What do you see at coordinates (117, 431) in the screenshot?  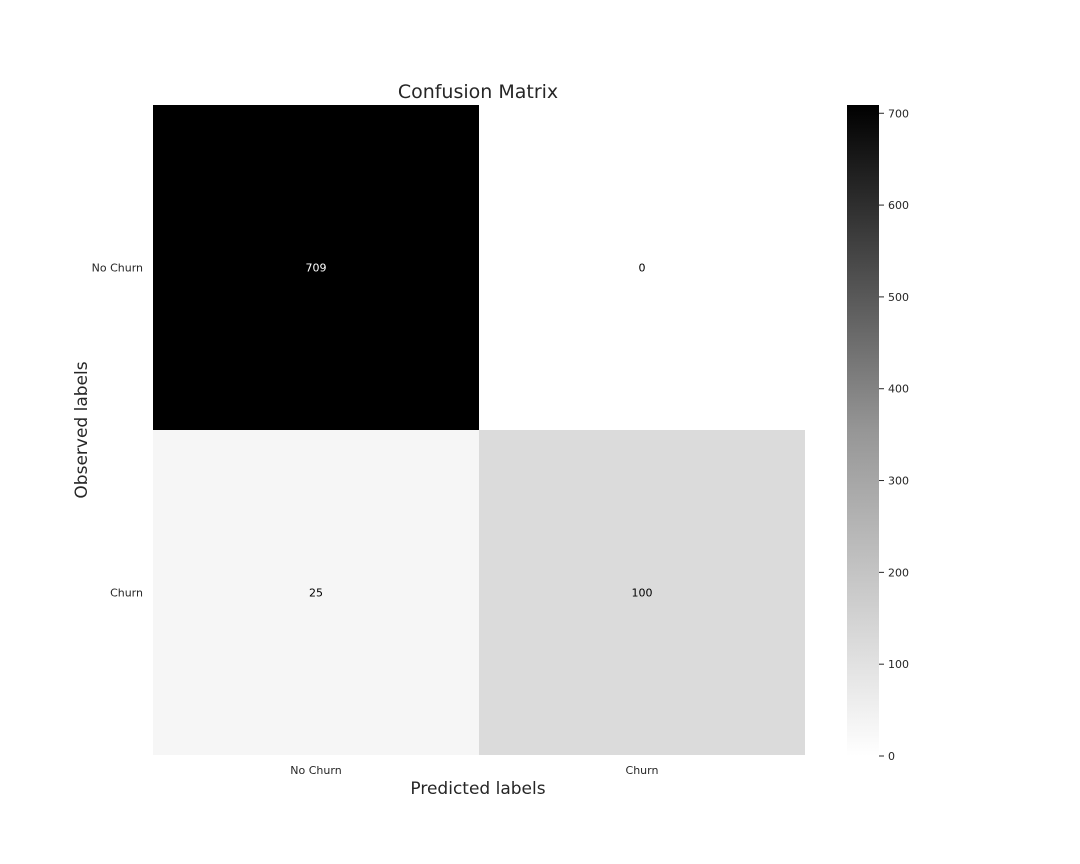 I see `y-tick-labels: No Churn Churn` at bounding box center [117, 431].